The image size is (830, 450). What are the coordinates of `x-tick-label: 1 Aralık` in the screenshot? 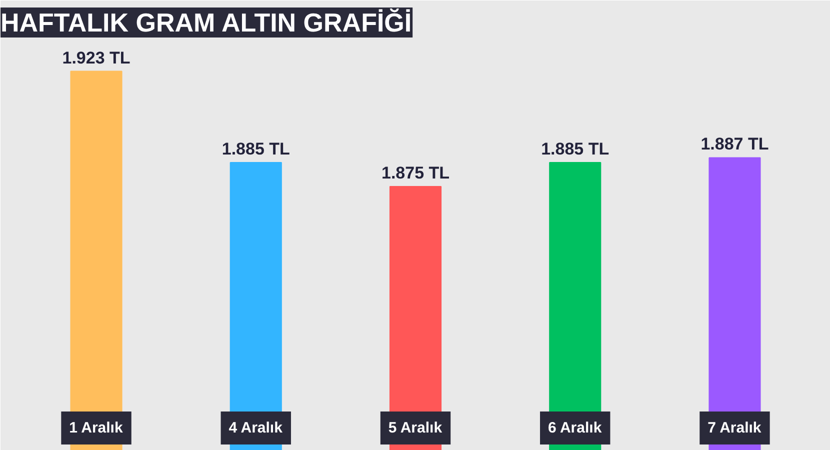 It's located at (96, 428).